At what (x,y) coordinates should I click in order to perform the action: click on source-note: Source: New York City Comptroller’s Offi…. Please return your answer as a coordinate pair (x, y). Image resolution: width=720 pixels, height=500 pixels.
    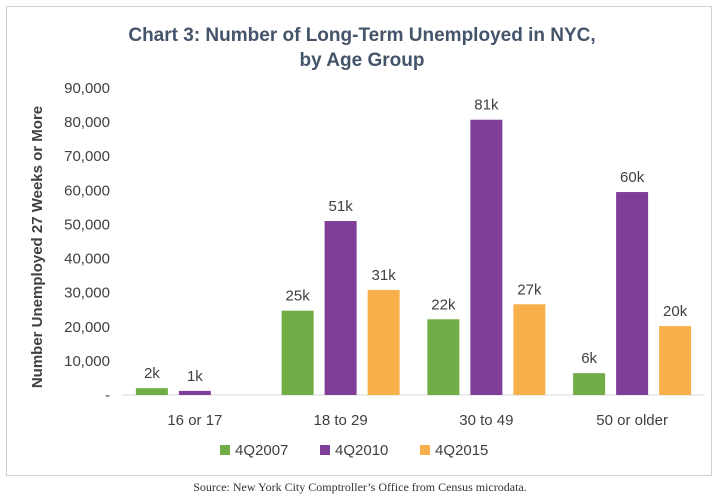
    Looking at the image, I should click on (360, 487).